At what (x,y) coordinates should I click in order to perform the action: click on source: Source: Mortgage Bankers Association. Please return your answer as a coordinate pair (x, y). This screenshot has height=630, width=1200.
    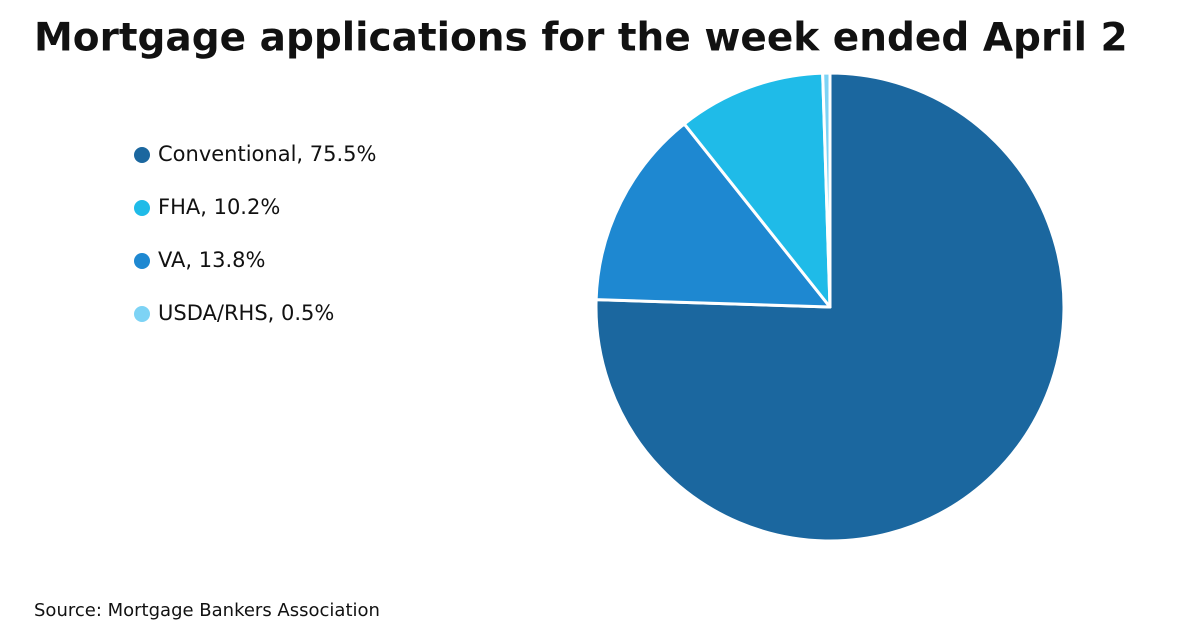
    Looking at the image, I should click on (207, 610).